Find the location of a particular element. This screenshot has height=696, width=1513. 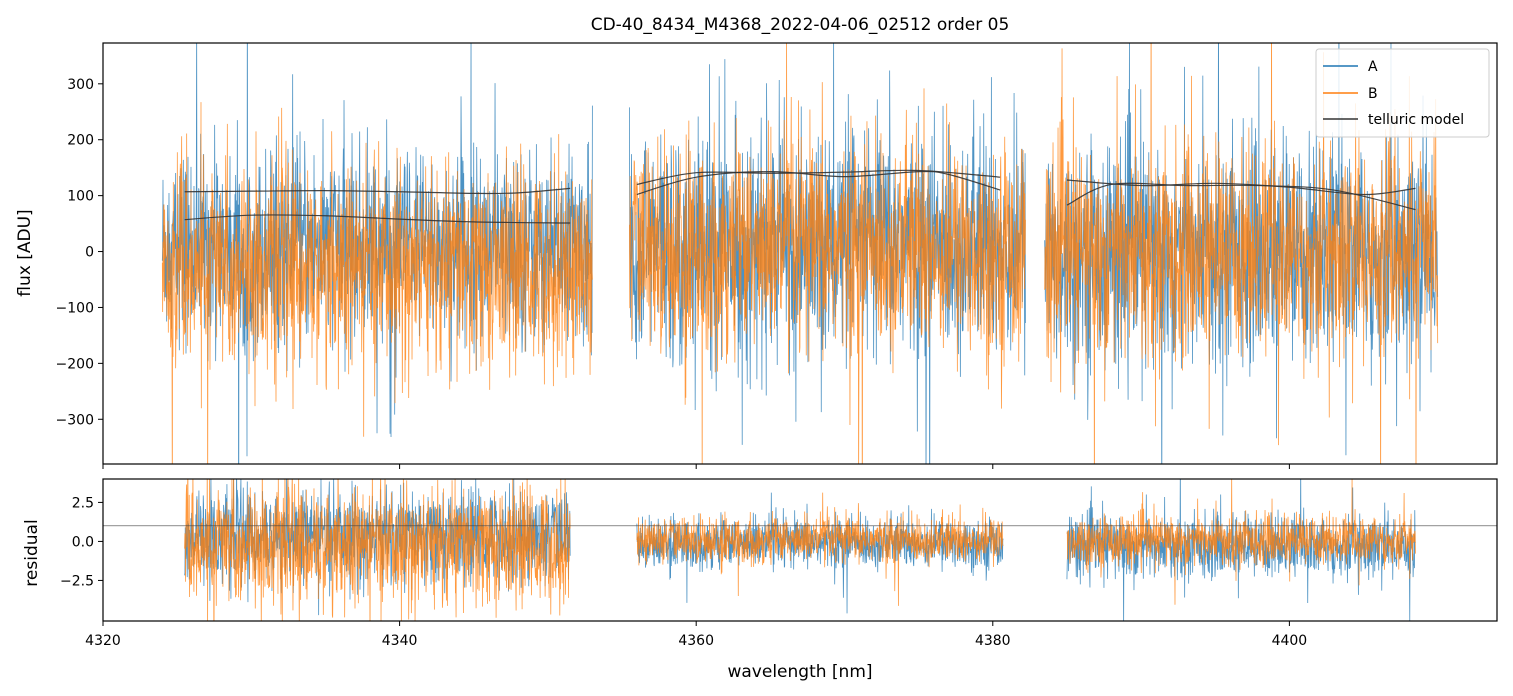

xlabel: wavelength [nm] is located at coordinates (799, 672).